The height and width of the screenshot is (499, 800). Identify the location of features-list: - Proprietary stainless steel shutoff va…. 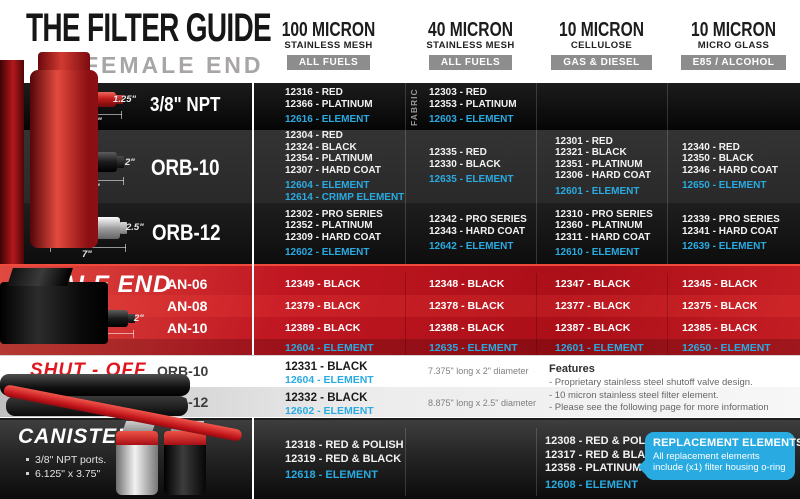
(659, 396).